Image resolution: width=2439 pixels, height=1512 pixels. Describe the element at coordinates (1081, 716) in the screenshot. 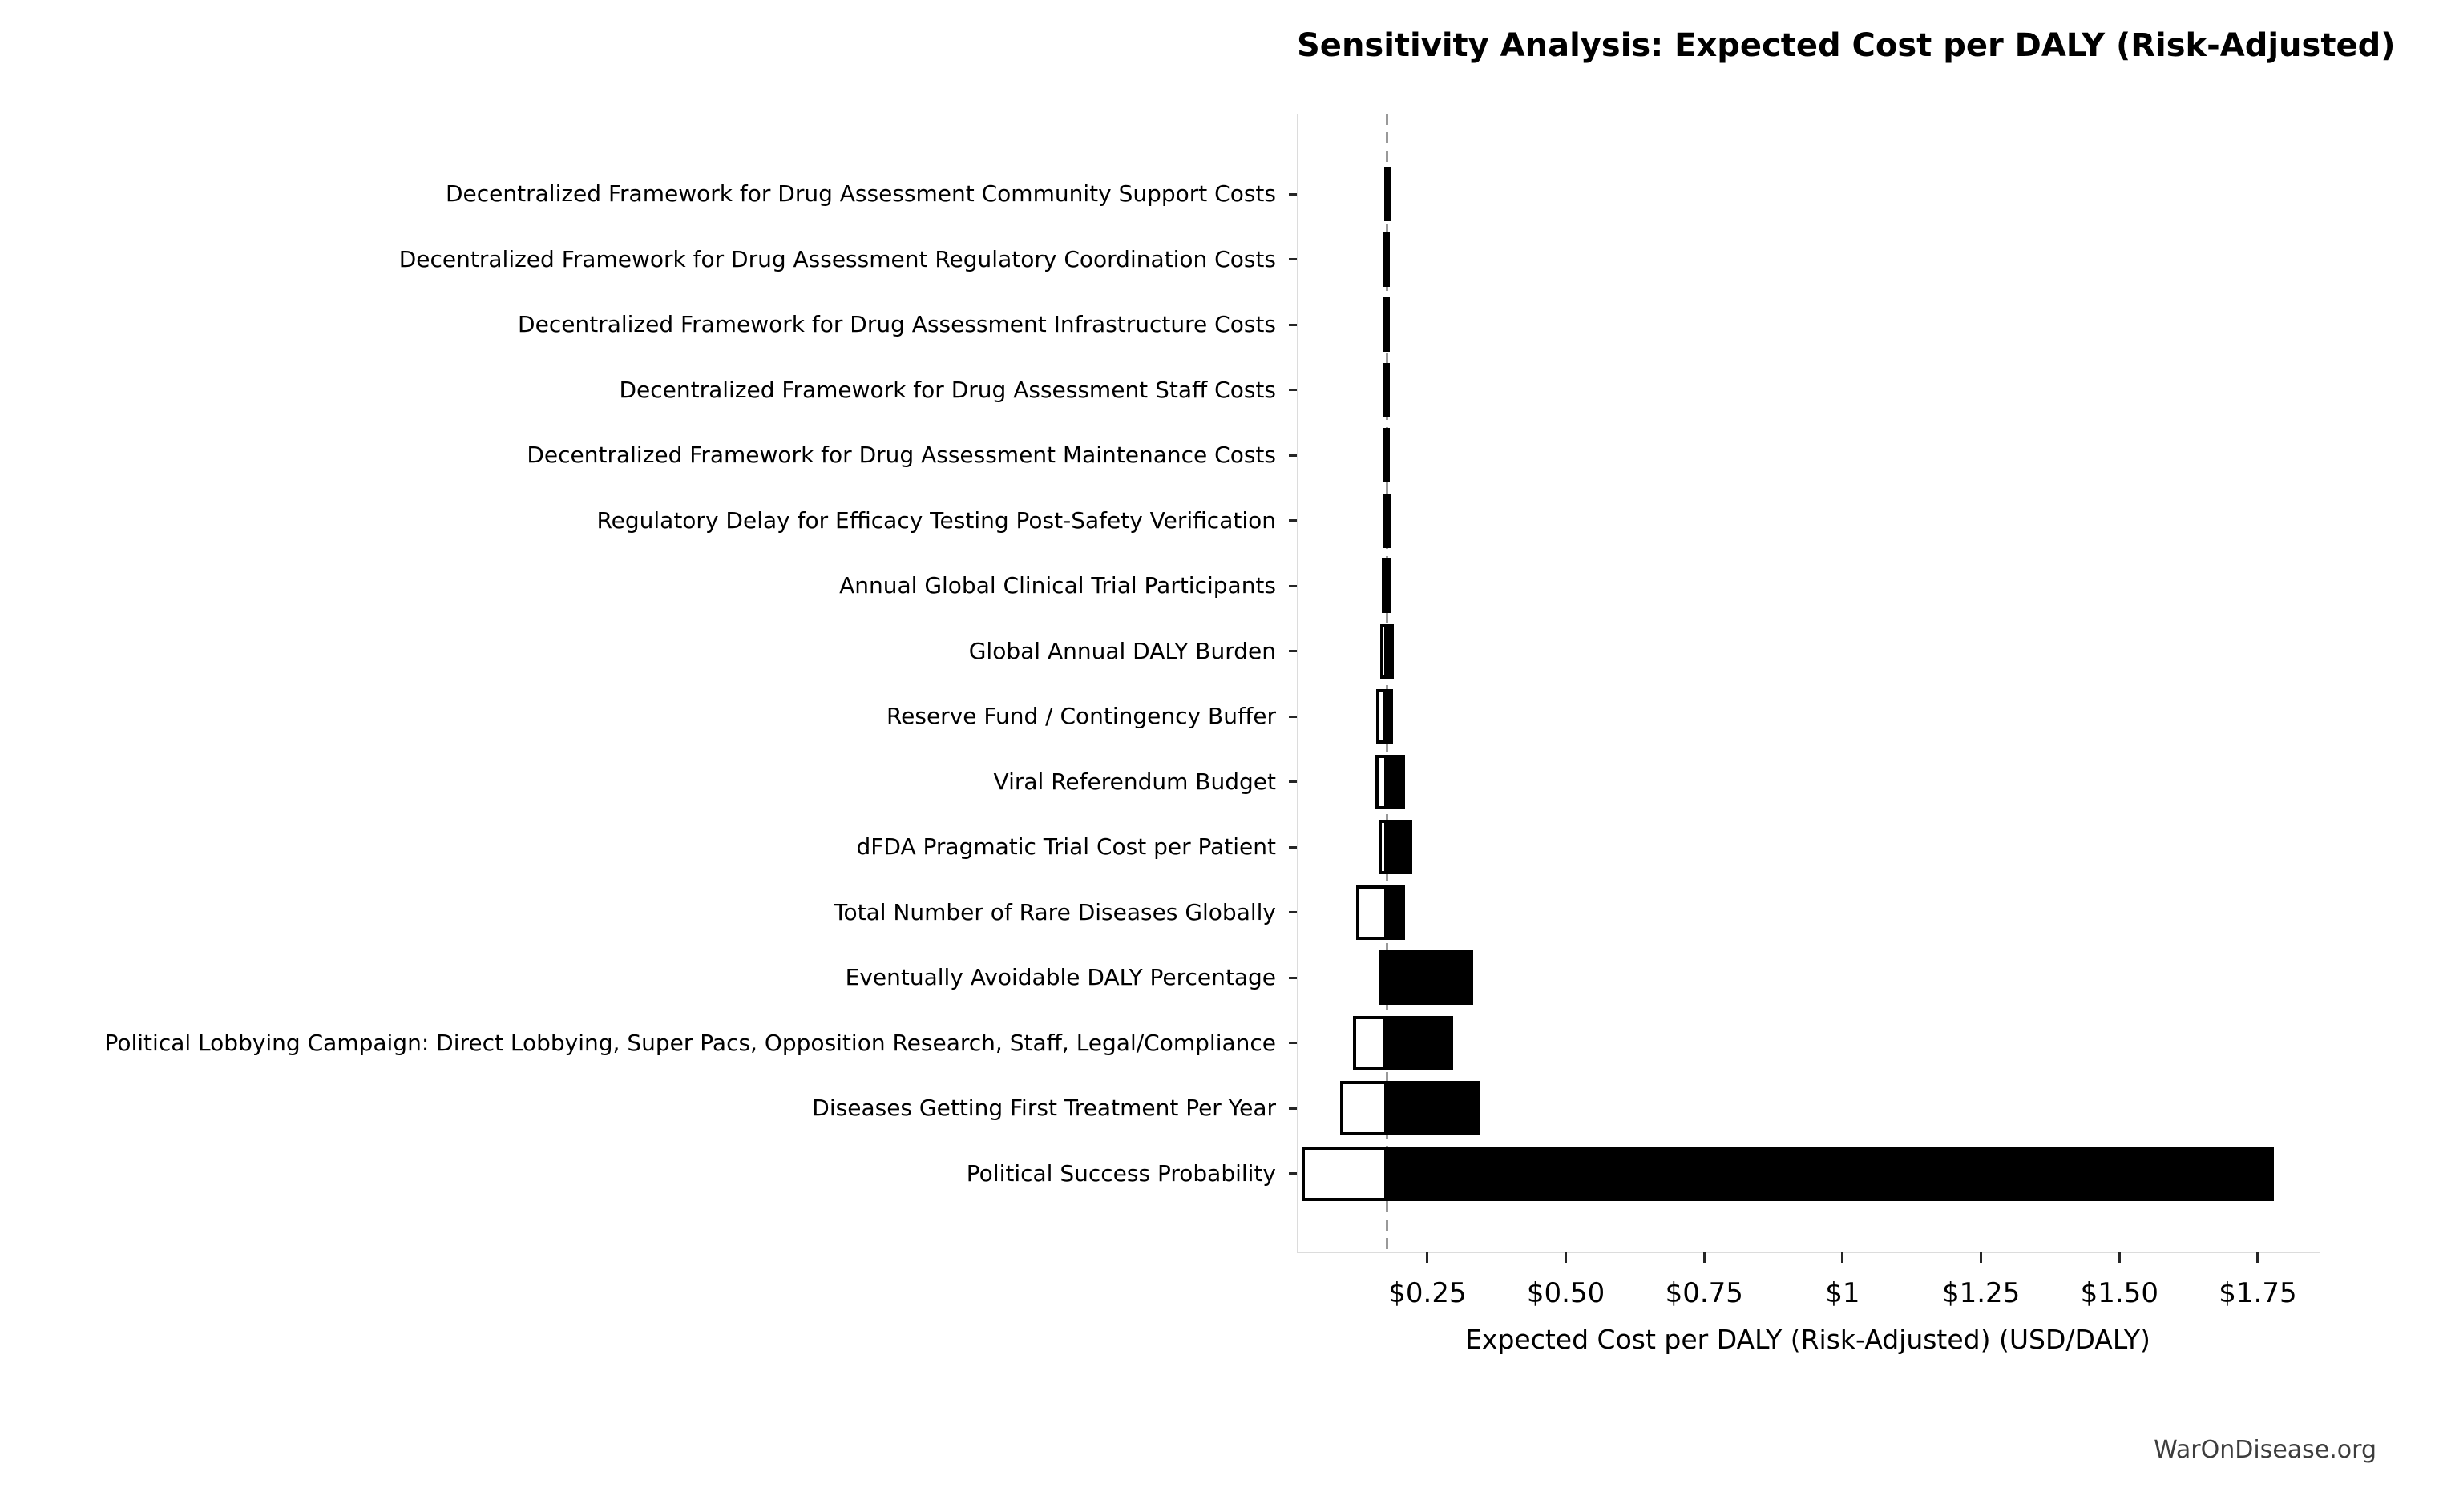

I see `category-label: Reserve Fund / Contingency Buffer` at that location.